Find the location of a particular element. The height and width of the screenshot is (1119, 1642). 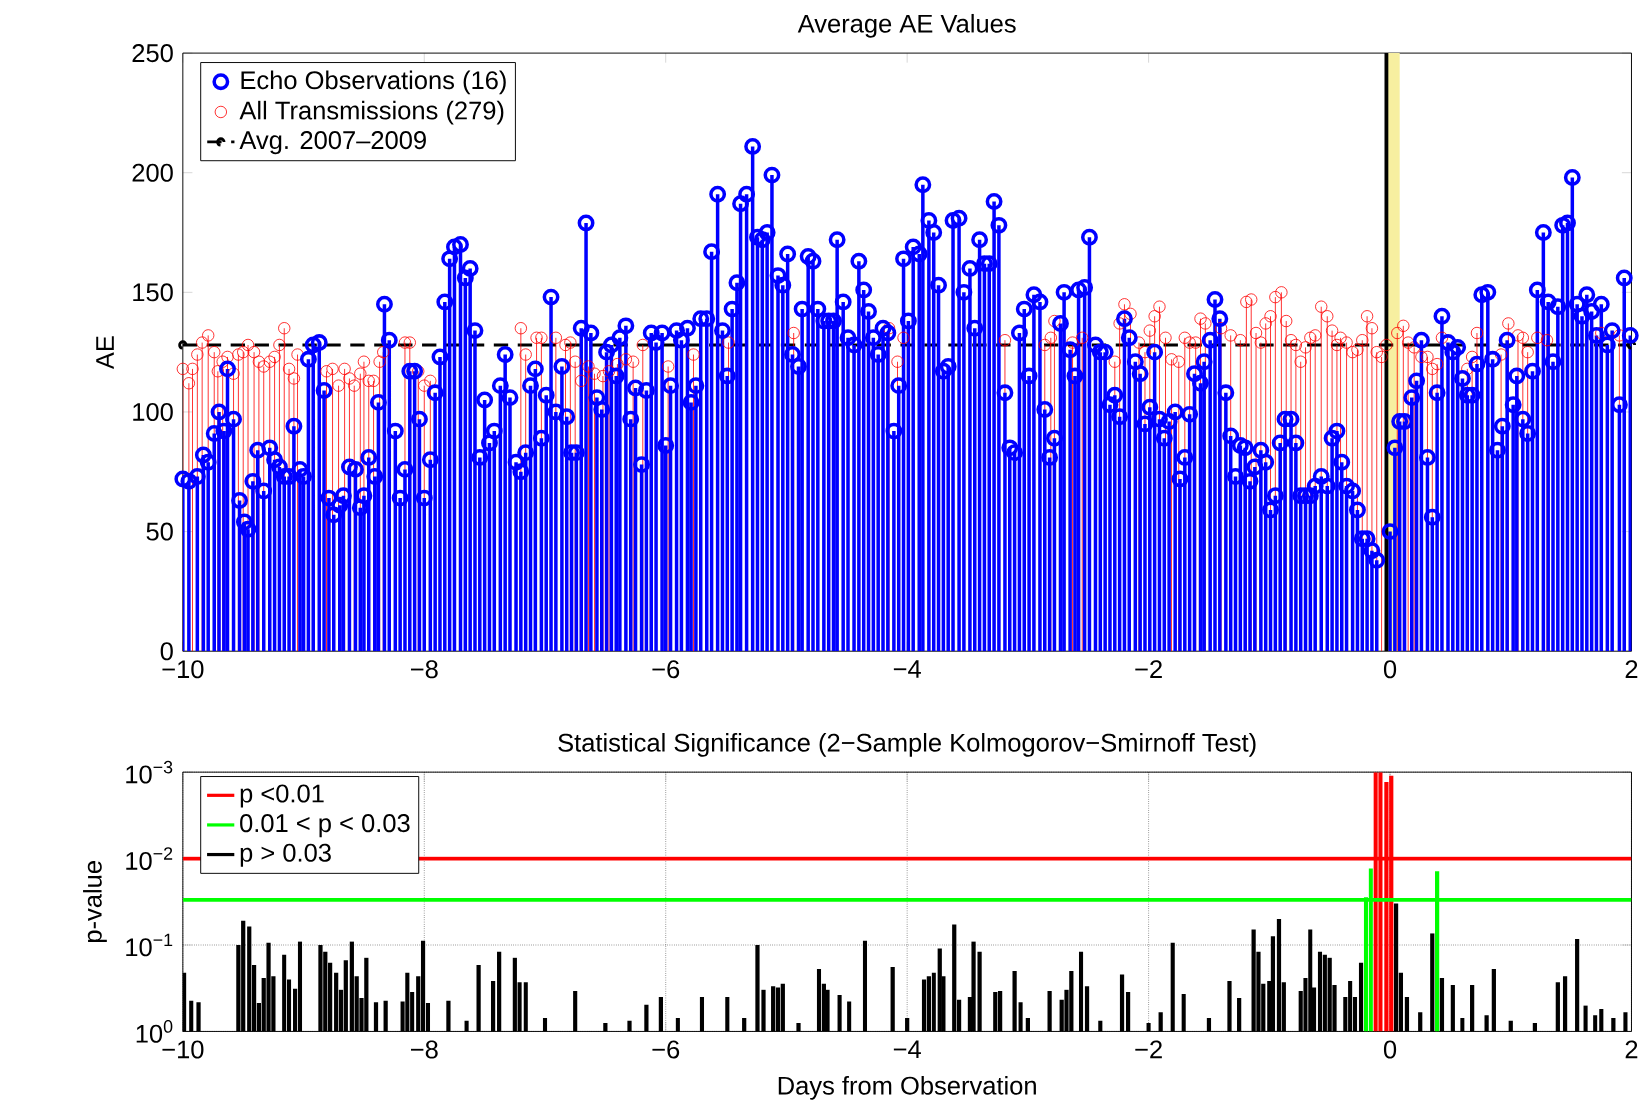

y-axis-title: AE is located at coordinates (105, 353).